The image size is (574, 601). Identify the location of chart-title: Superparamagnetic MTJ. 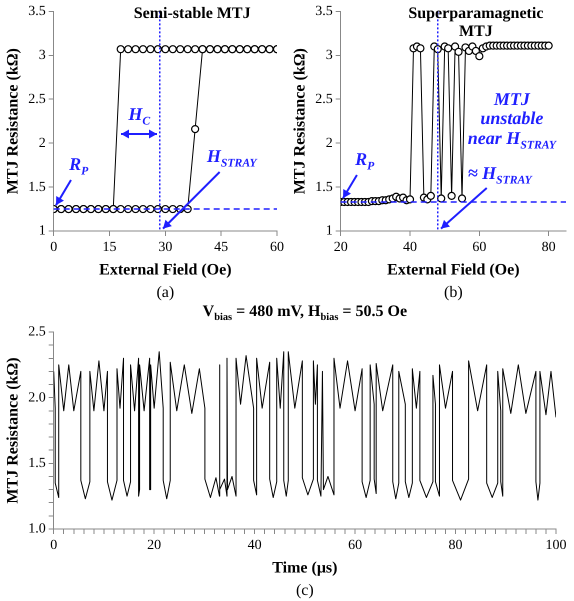
(475, 23).